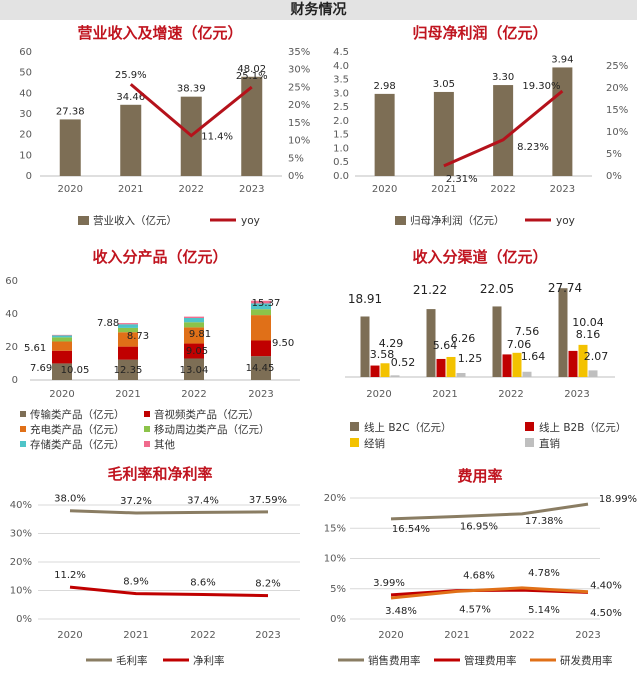  What do you see at coordinates (70, 147) in the screenshot?
I see `revenue-bar` at bounding box center [70, 147].